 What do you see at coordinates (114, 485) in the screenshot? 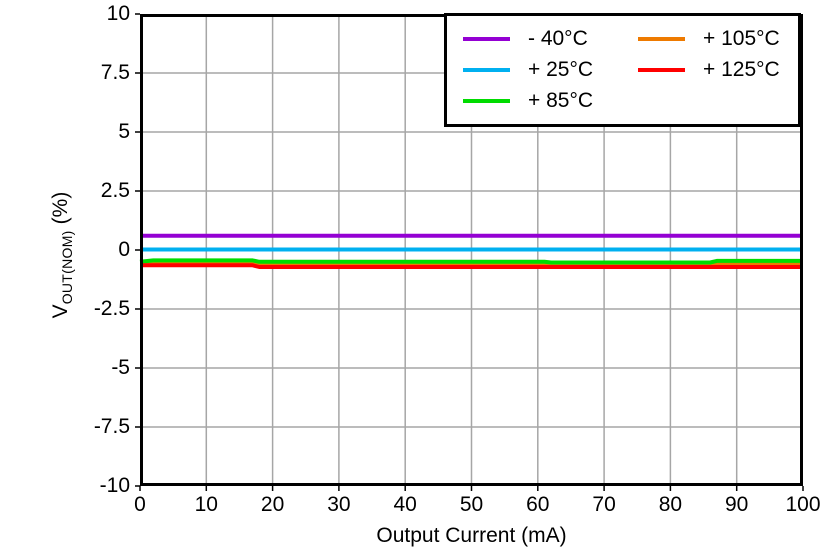
I see `y-tick-label: -10` at bounding box center [114, 485].